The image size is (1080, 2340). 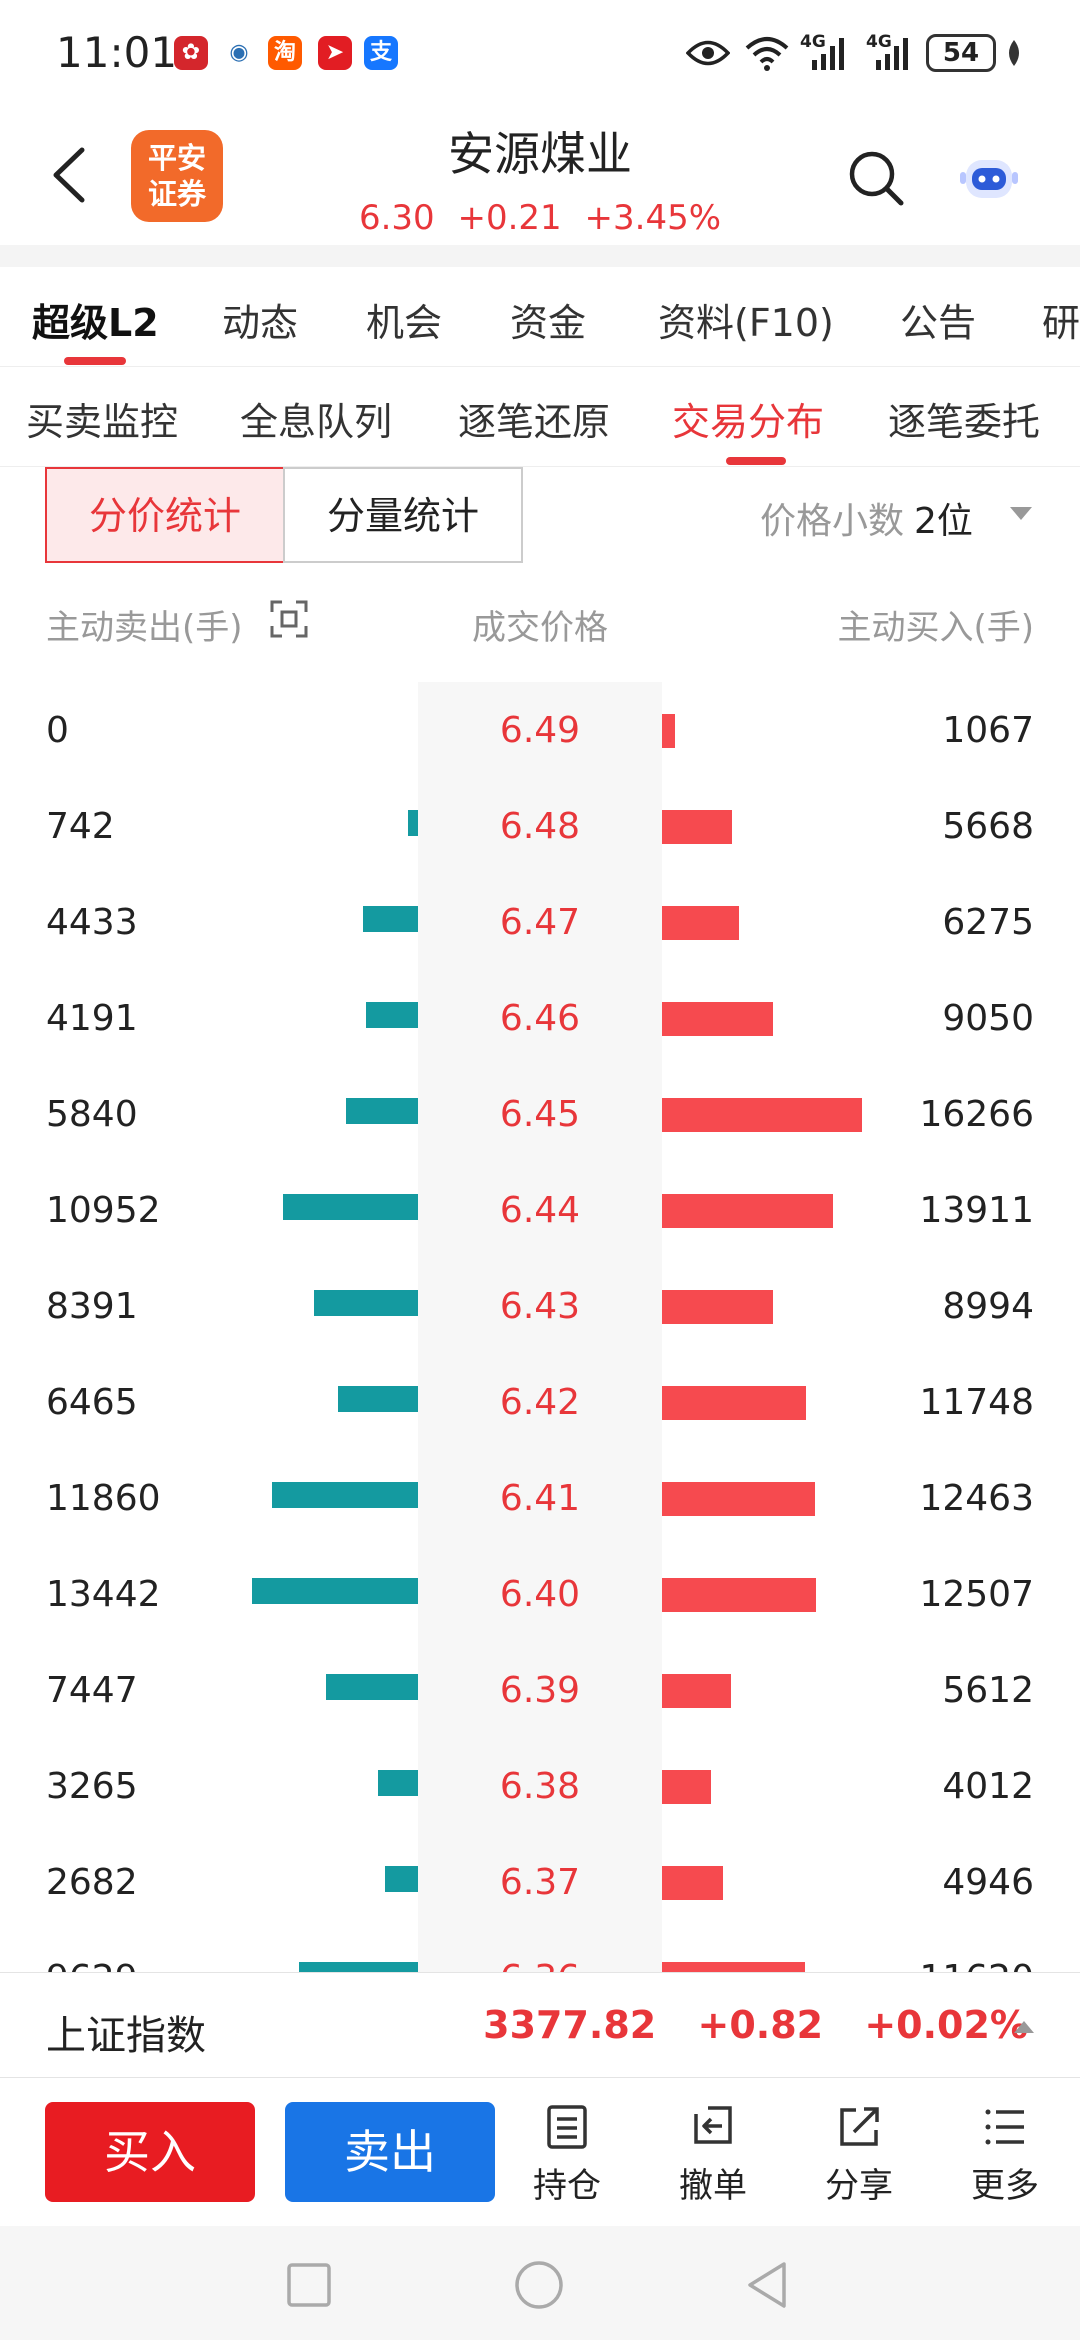 I want to click on index-values: 3377.82 +0.82 +0.02%, so click(x=741, y=2025).